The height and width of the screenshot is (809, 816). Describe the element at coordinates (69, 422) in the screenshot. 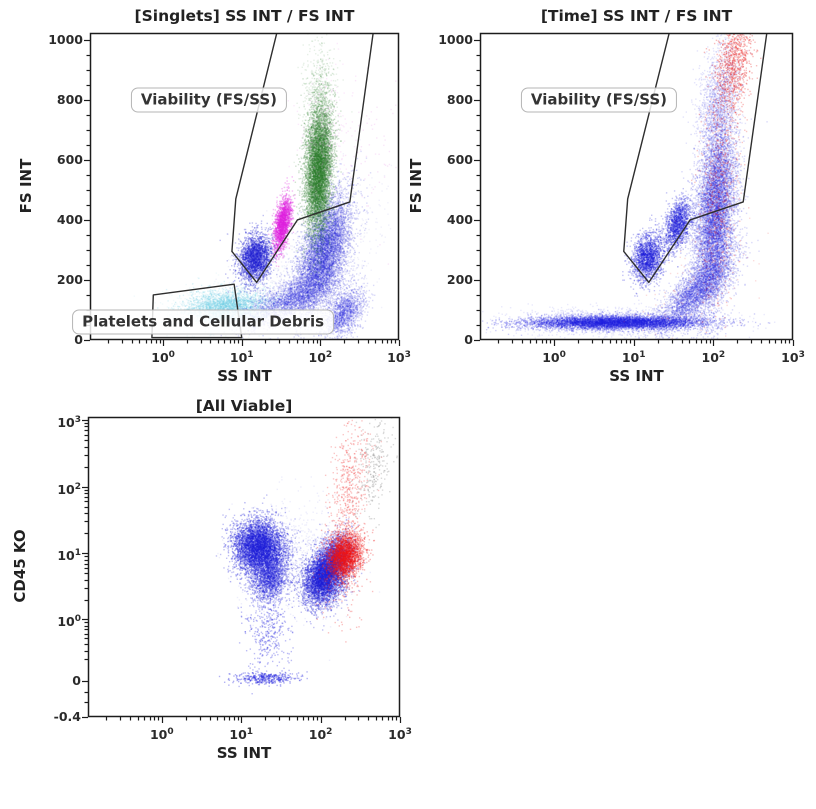

I see `y-tick-label: 103` at that location.